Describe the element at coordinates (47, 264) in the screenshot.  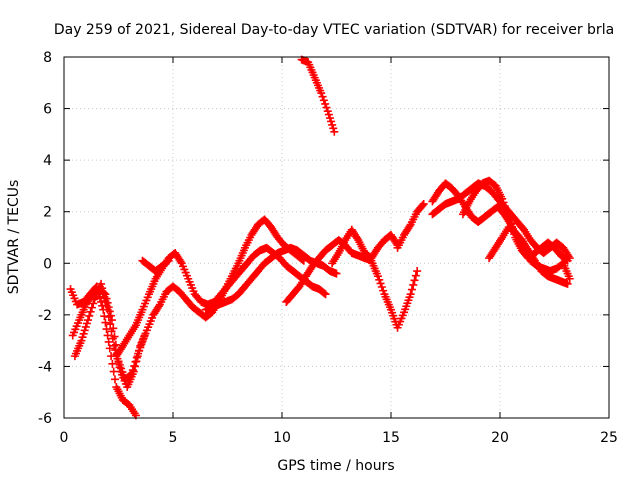
I see `y-tick-label: 0` at that location.